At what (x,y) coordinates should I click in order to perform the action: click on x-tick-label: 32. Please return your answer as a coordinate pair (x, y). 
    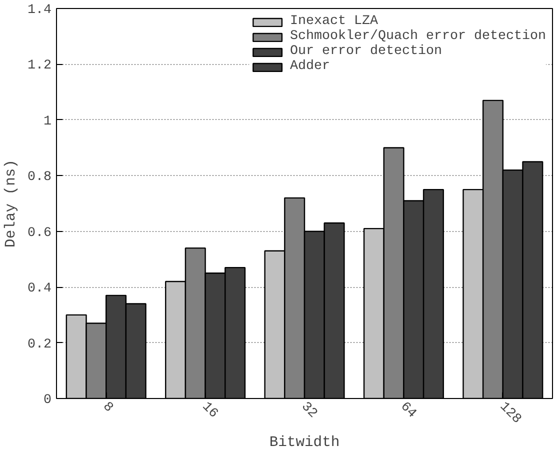
    Looking at the image, I should click on (309, 411).